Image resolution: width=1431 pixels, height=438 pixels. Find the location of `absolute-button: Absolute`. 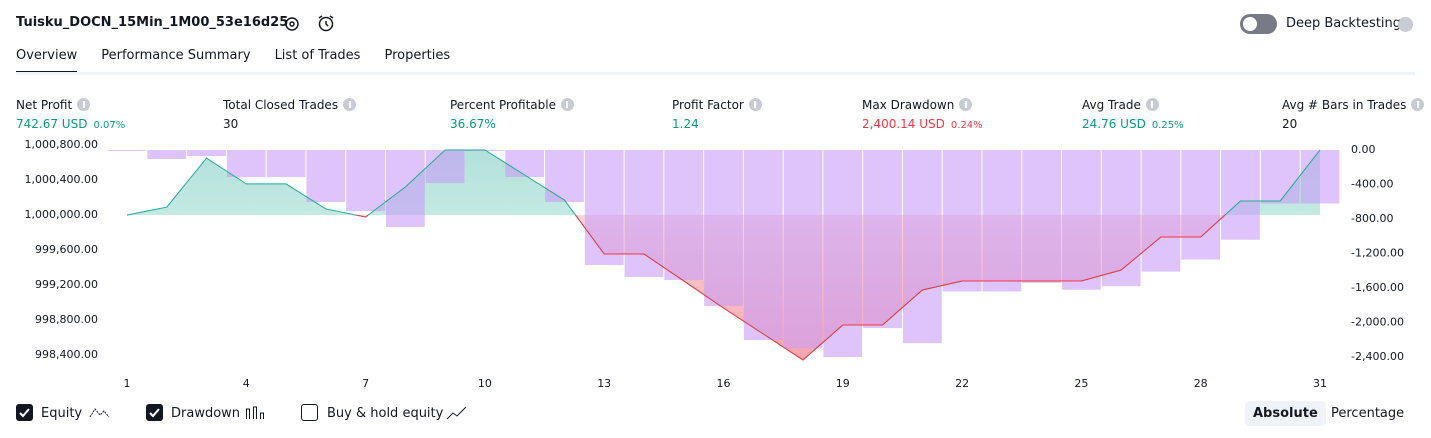

absolute-button: Absolute is located at coordinates (1285, 413).